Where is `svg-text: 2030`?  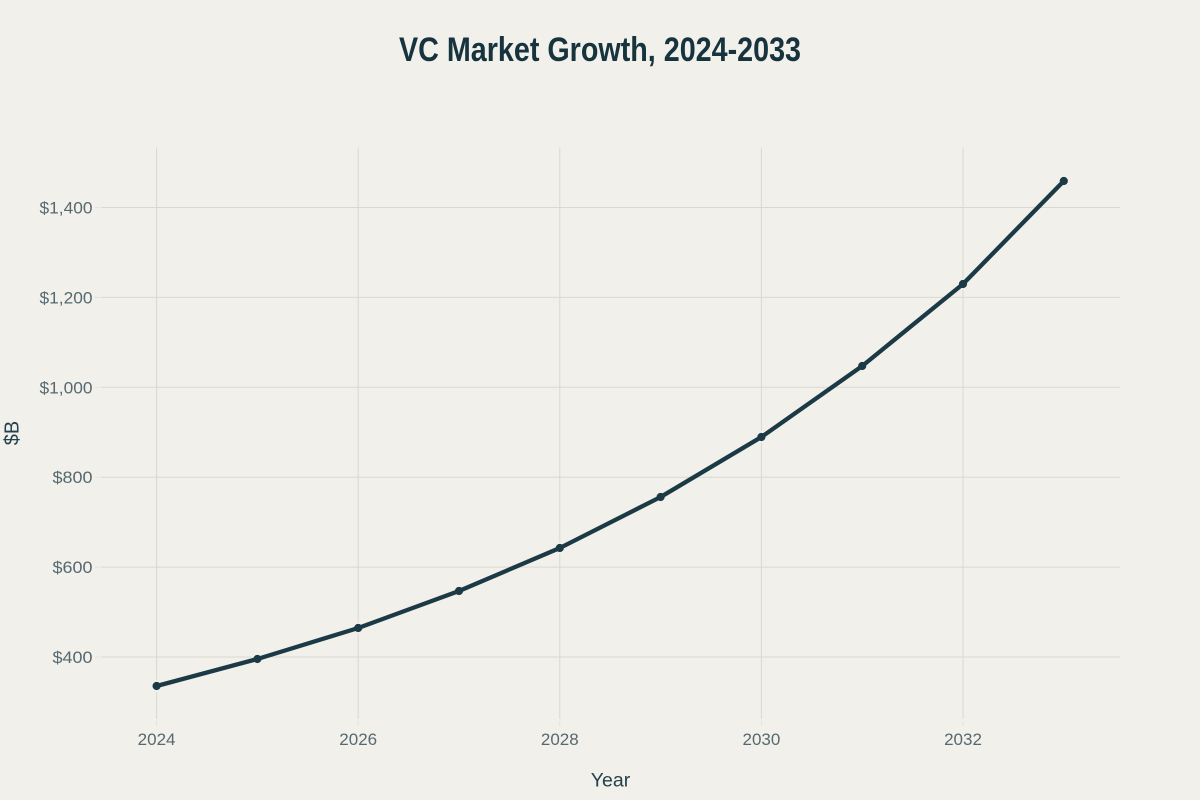 svg-text: 2030 is located at coordinates (761, 739).